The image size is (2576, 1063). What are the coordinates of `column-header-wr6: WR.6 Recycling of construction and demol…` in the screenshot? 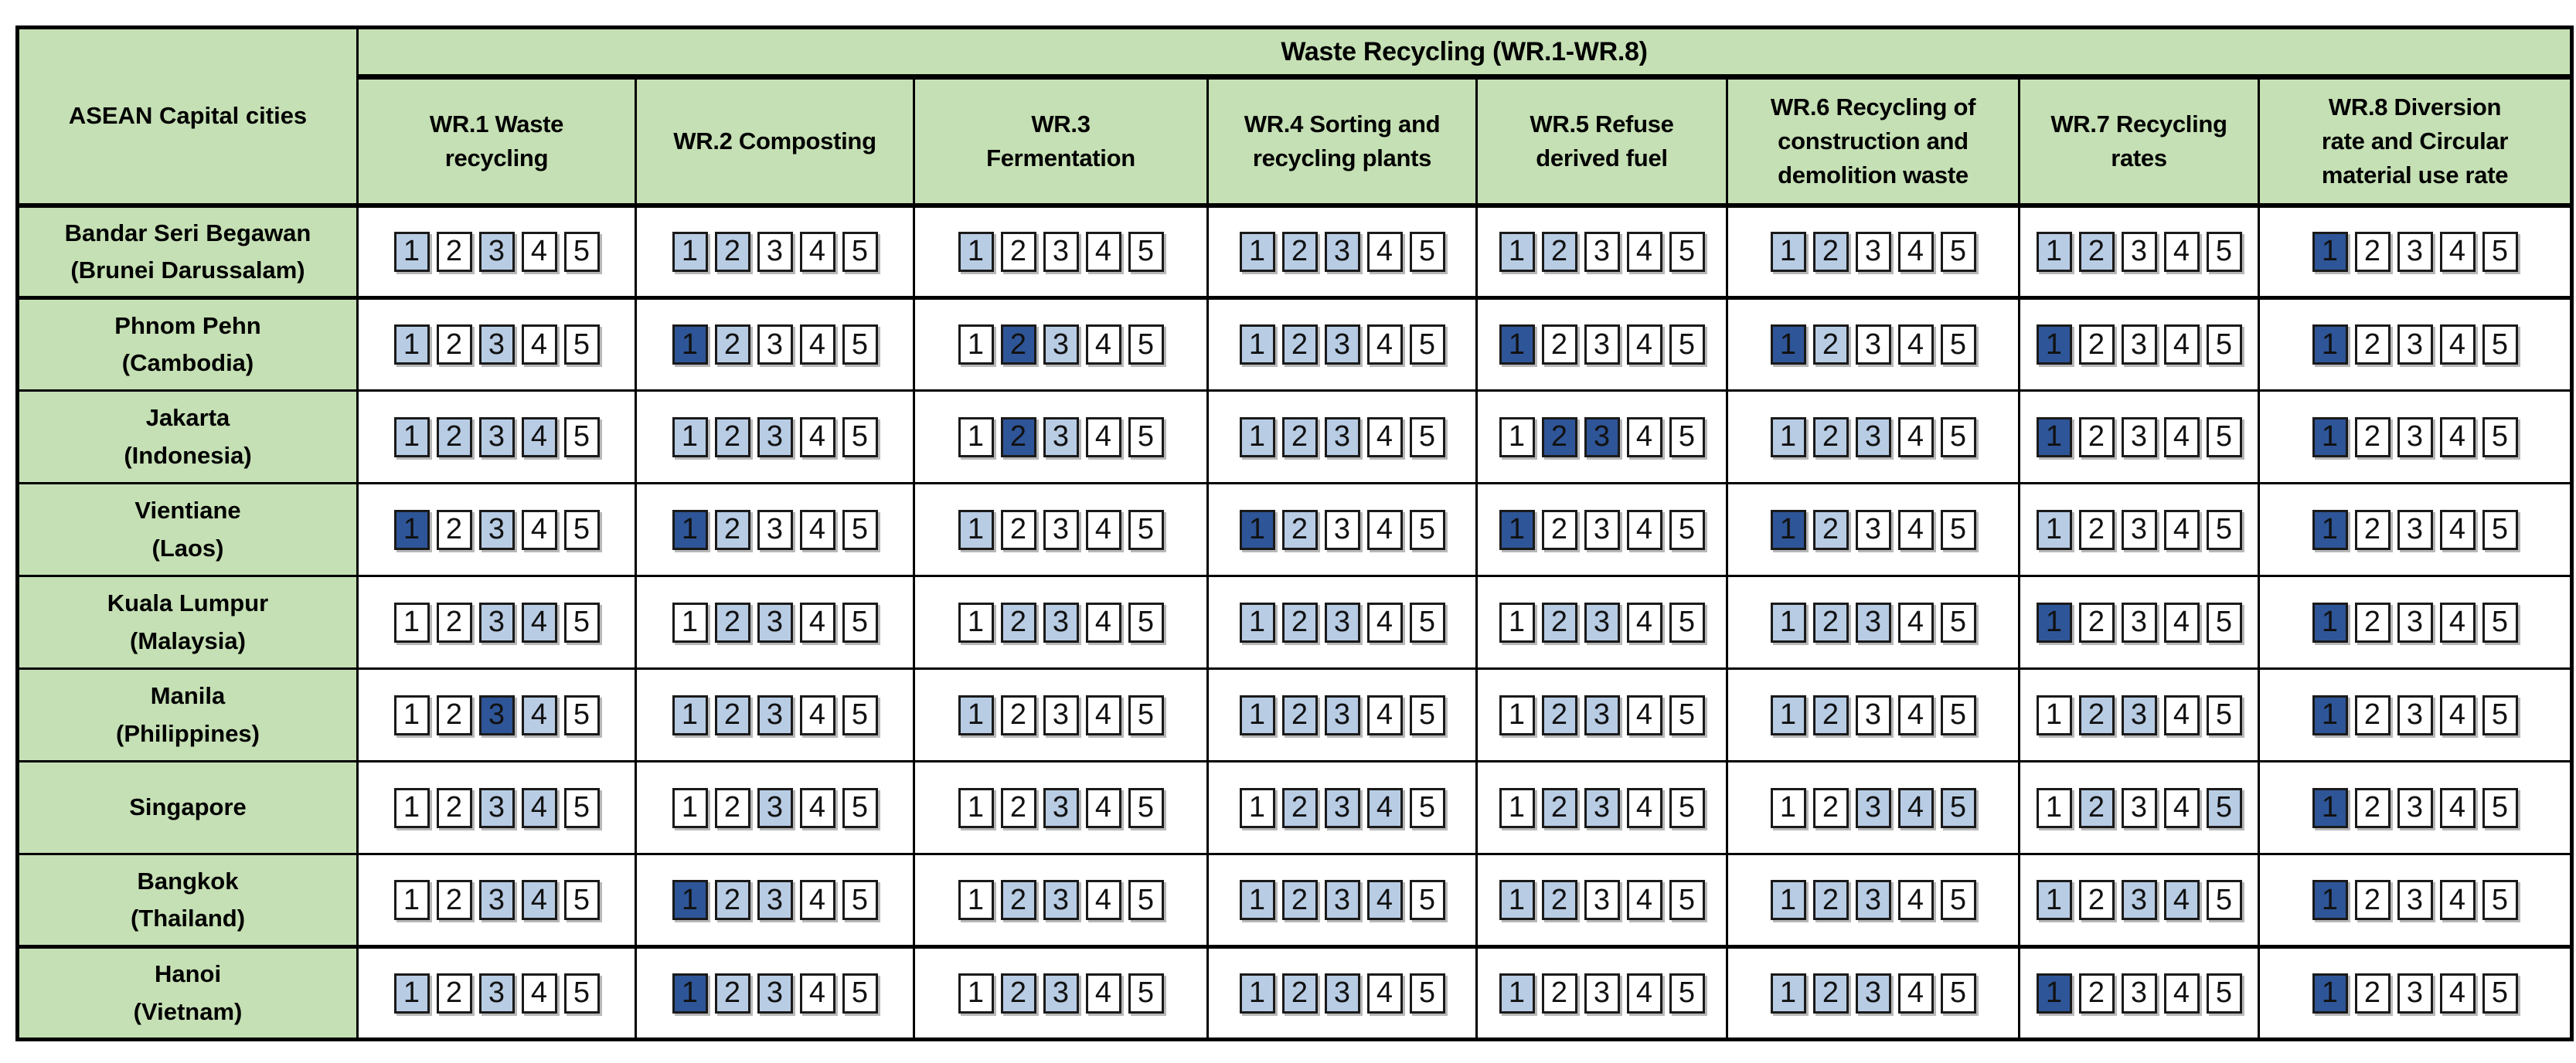 It's located at (1873, 142).